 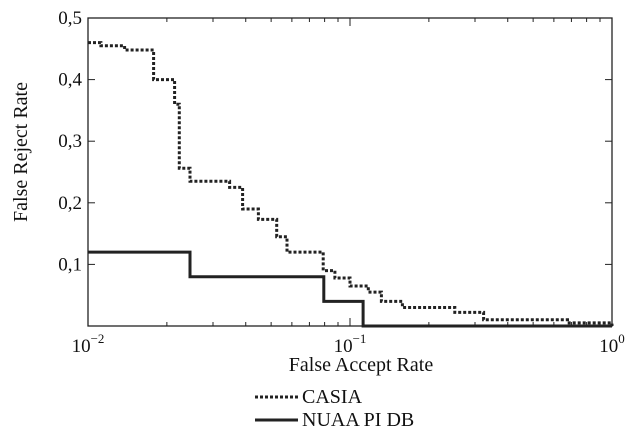 What do you see at coordinates (70, 141) in the screenshot?
I see `y-tick-label: 0,3` at bounding box center [70, 141].